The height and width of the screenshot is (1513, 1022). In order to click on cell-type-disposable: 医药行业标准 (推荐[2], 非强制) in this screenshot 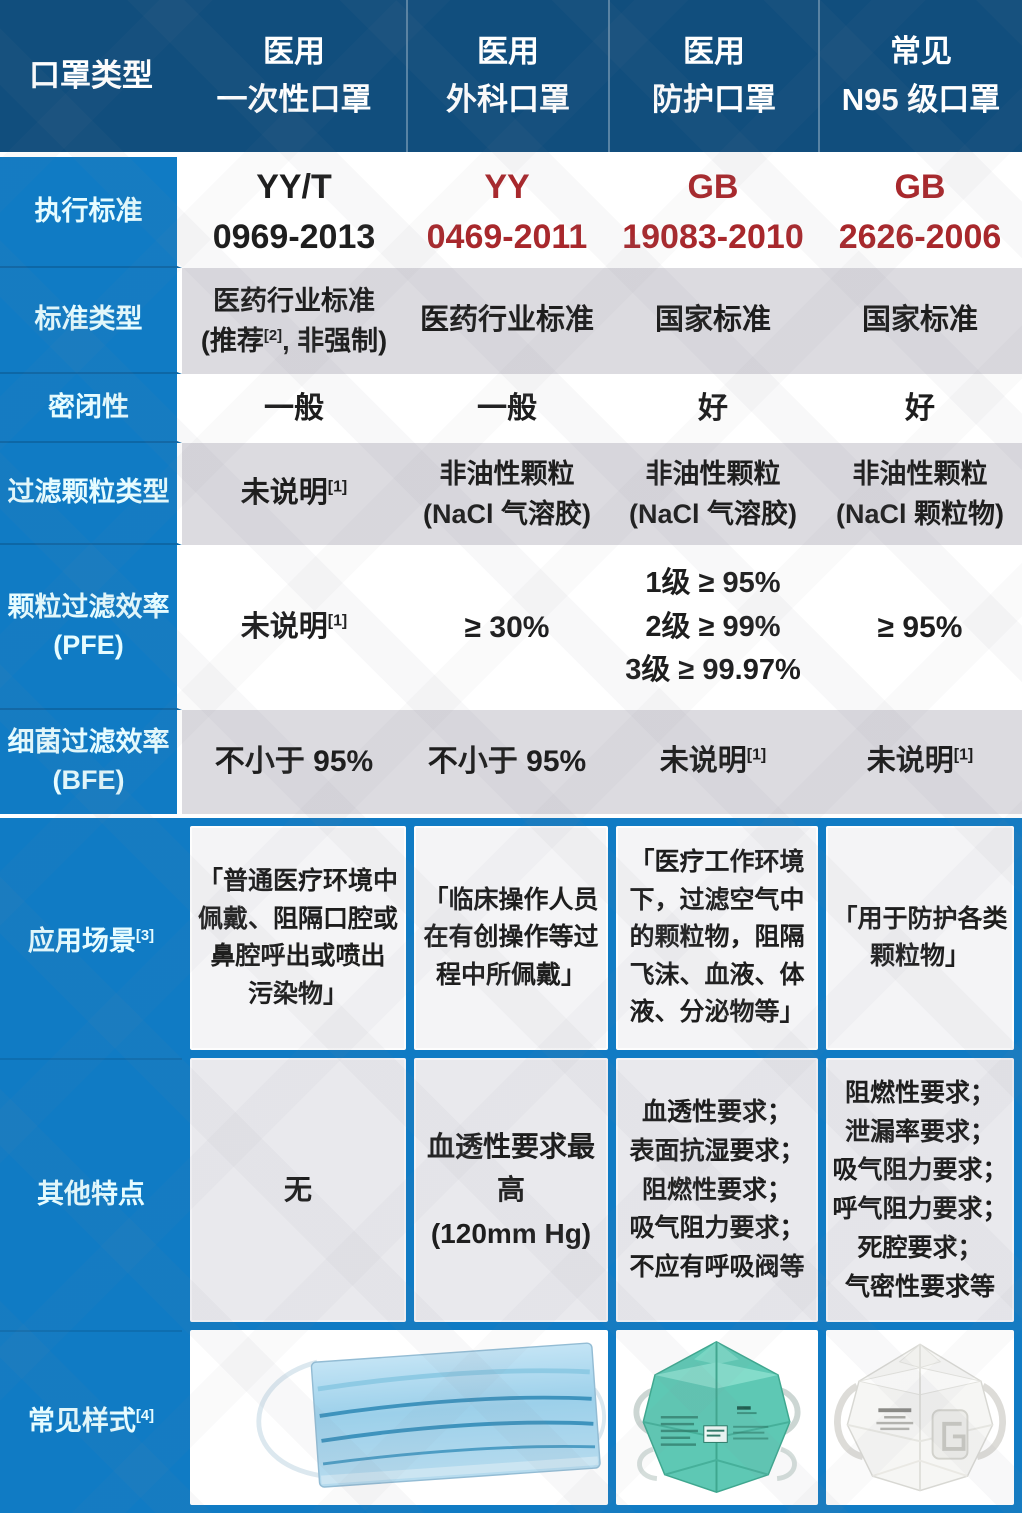, I will do `click(294, 321)`.